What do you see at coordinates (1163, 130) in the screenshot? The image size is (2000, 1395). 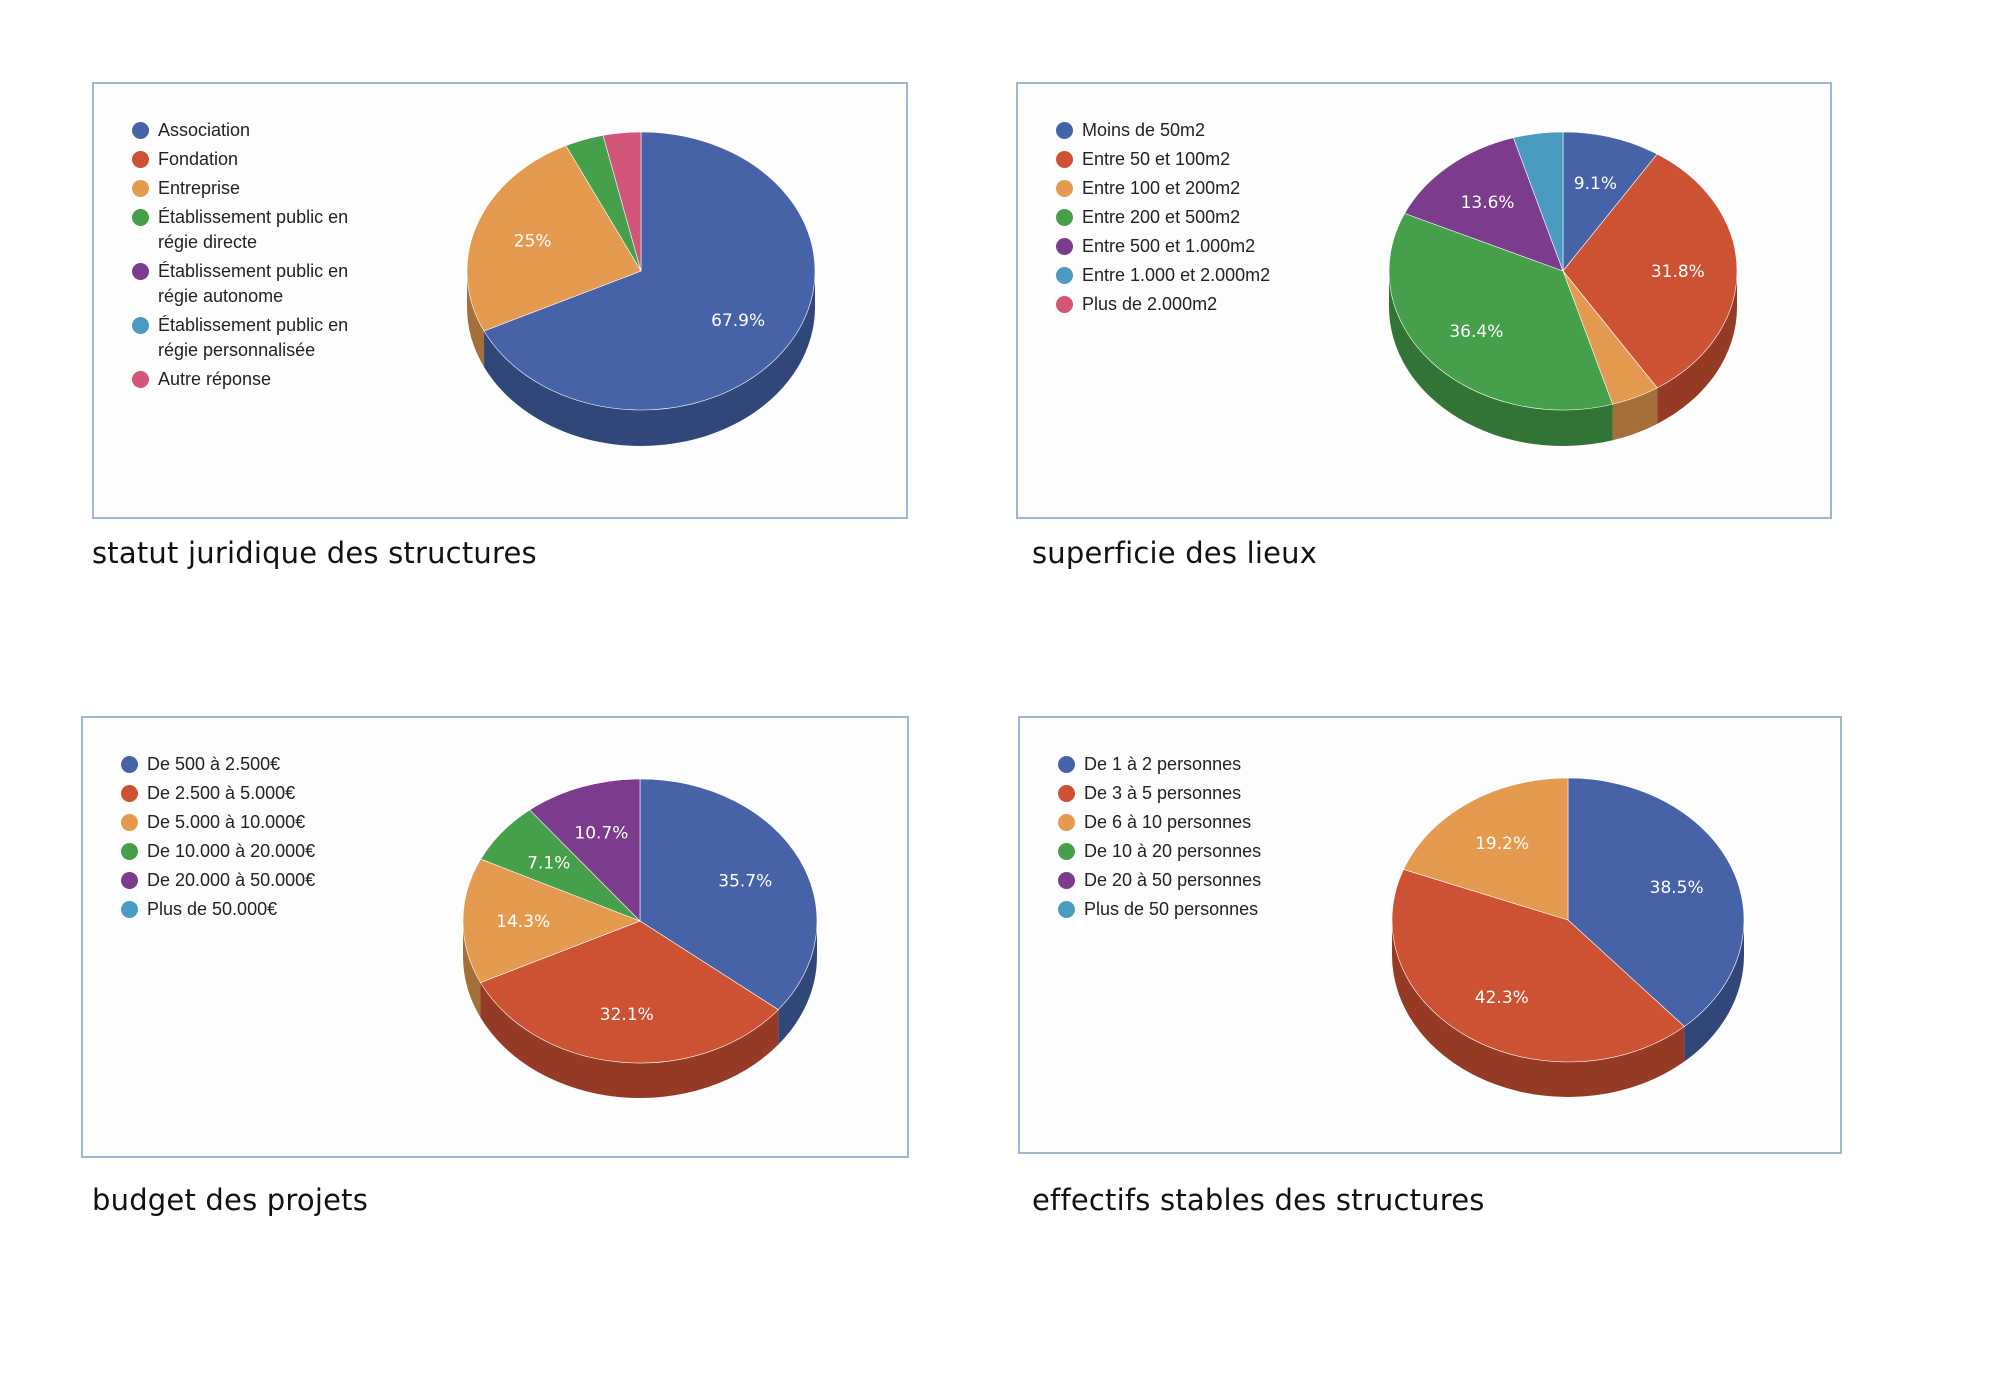 I see `legend-item: Moins de 50m2` at bounding box center [1163, 130].